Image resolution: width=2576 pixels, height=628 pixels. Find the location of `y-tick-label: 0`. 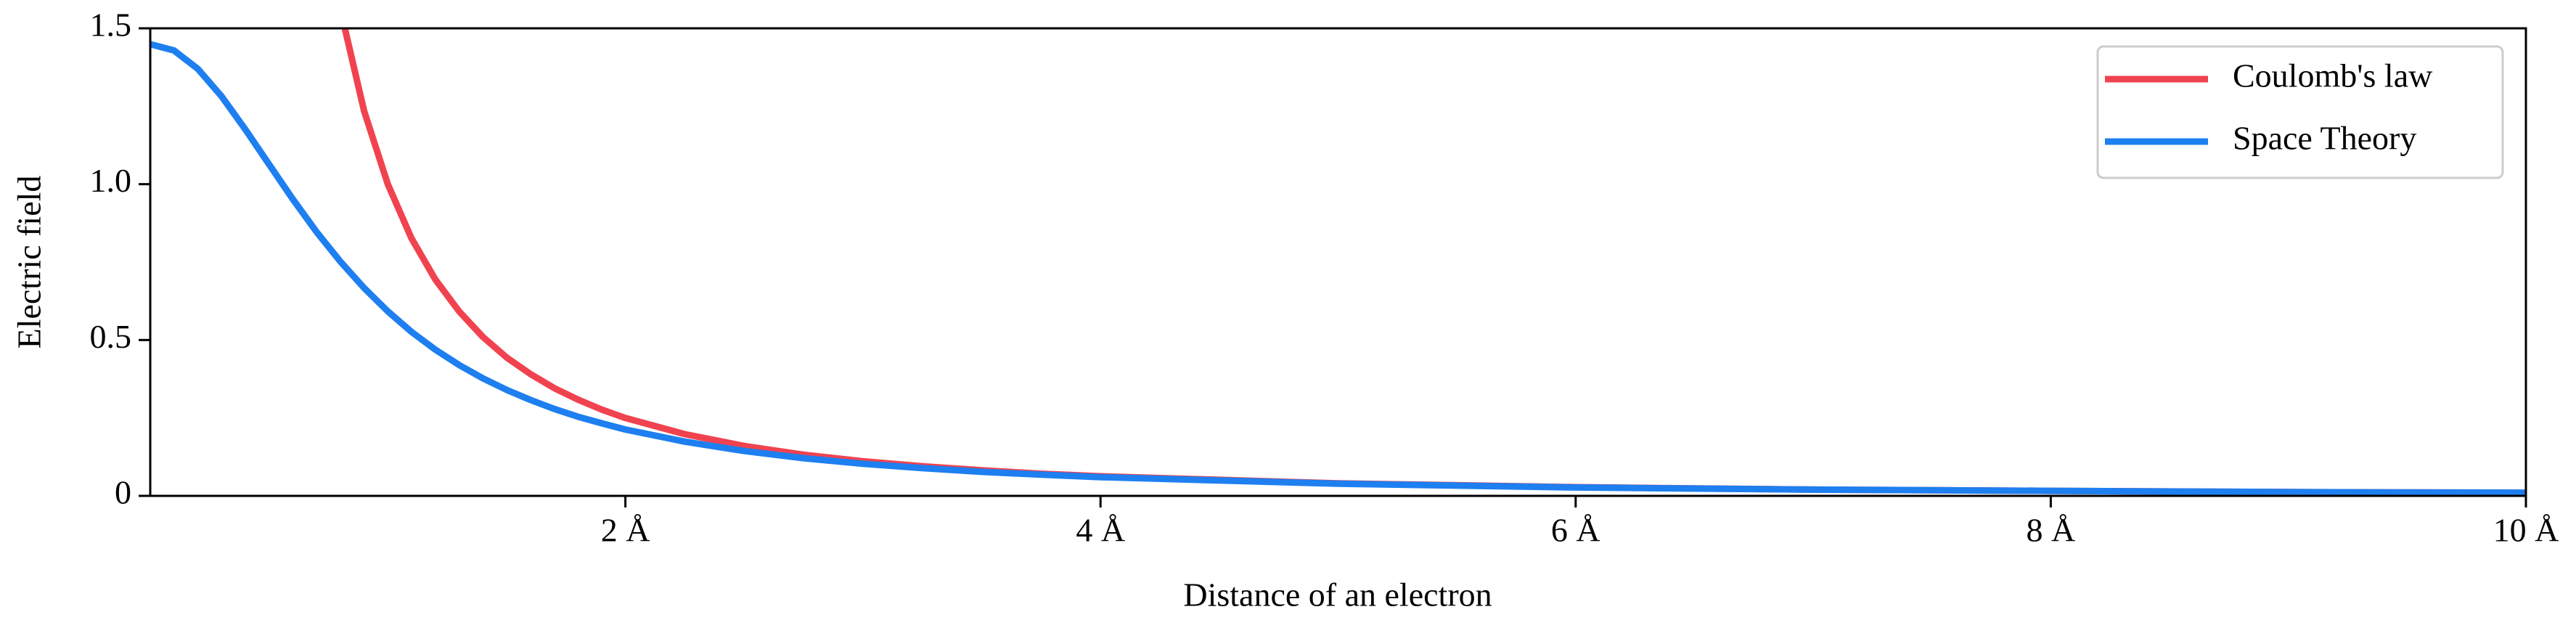

y-tick-label: 0 is located at coordinates (123, 492).